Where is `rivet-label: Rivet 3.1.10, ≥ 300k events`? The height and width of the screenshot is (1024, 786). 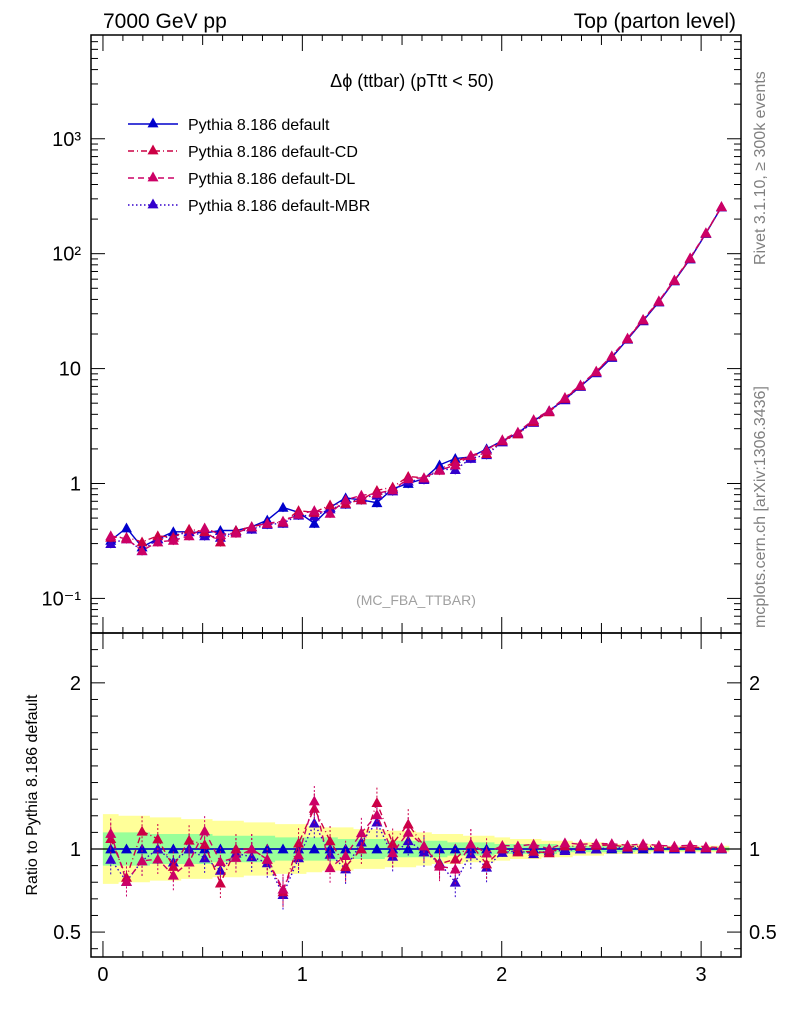 rivet-label: Rivet 3.1.10, ≥ 300k events is located at coordinates (760, 168).